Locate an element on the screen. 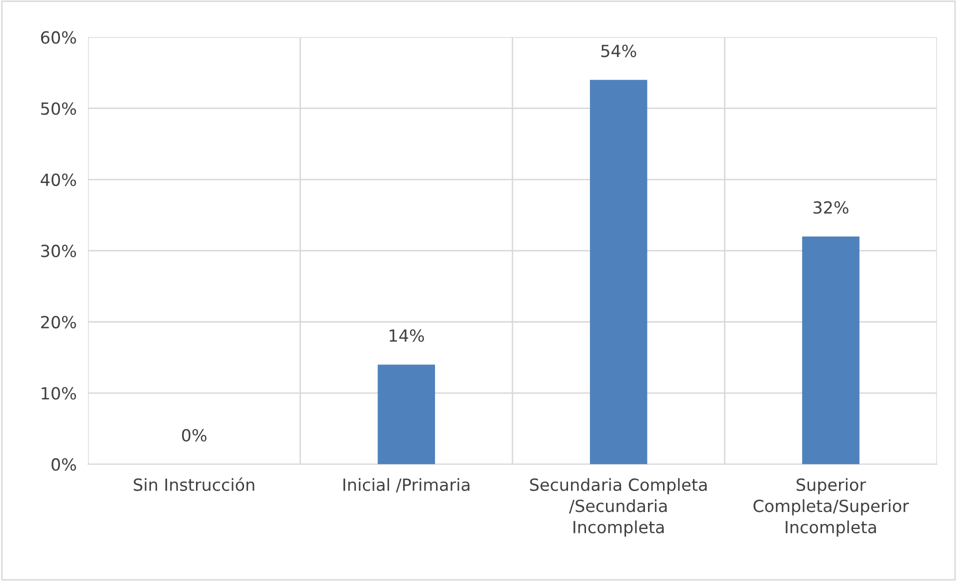 Image resolution: width=957 pixels, height=581 pixels. y-tick-label: 50% is located at coordinates (58, 108).